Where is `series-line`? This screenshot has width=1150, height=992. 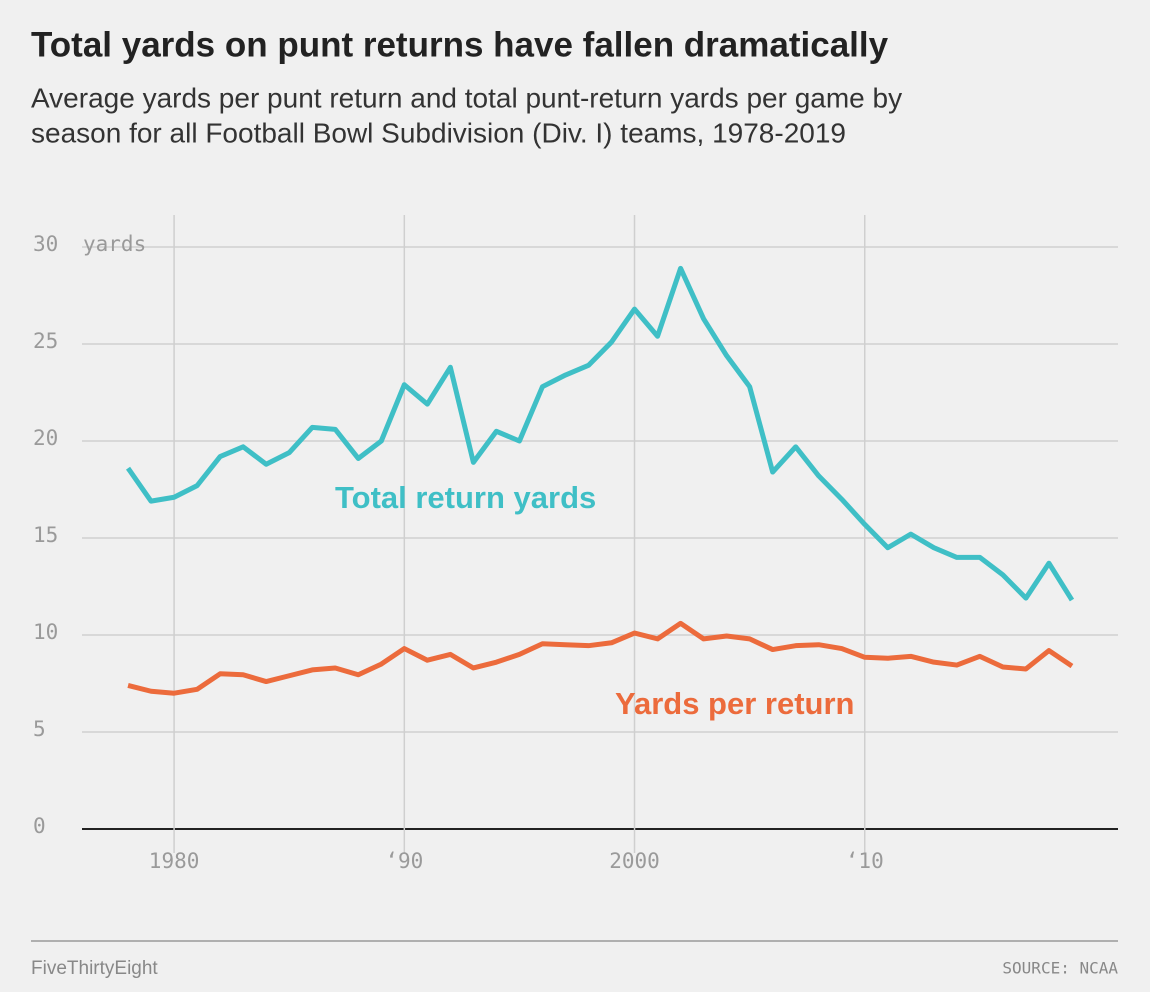
series-line is located at coordinates (600, 658).